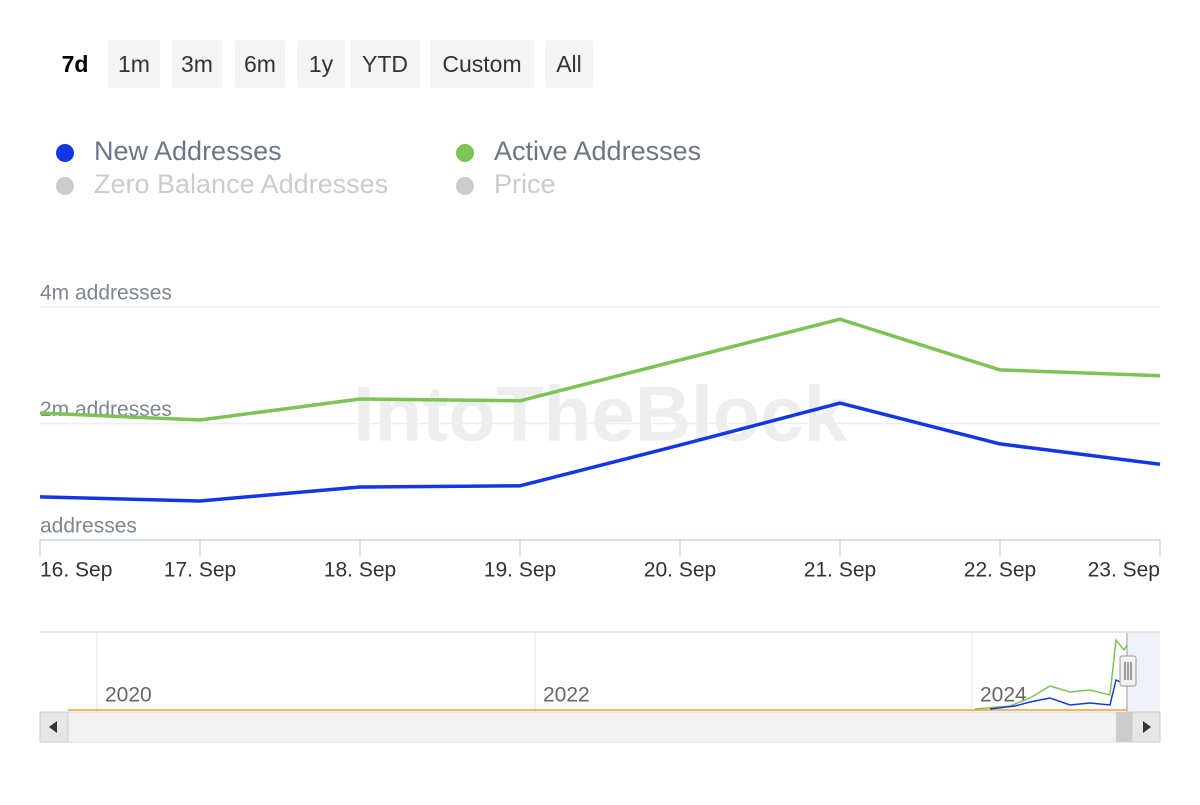 The image size is (1200, 805). Describe the element at coordinates (680, 570) in the screenshot. I see `x-tick-label: 20. Sep` at that location.